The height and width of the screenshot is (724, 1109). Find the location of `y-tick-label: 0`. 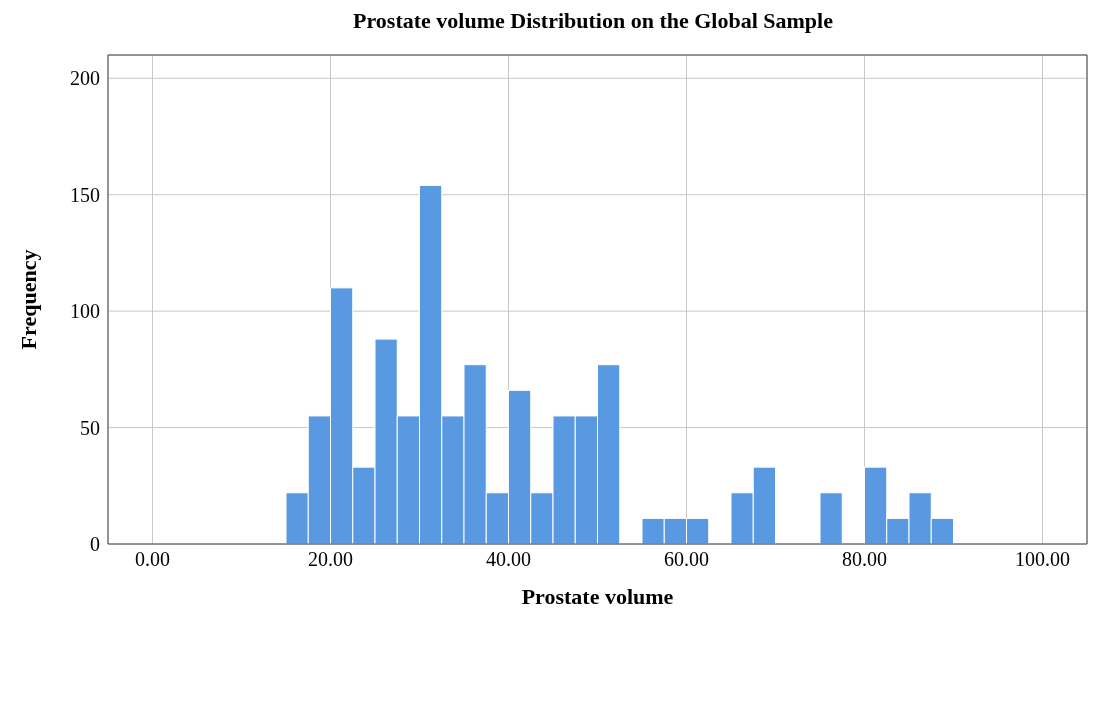

y-tick-label: 0 is located at coordinates (95, 544).